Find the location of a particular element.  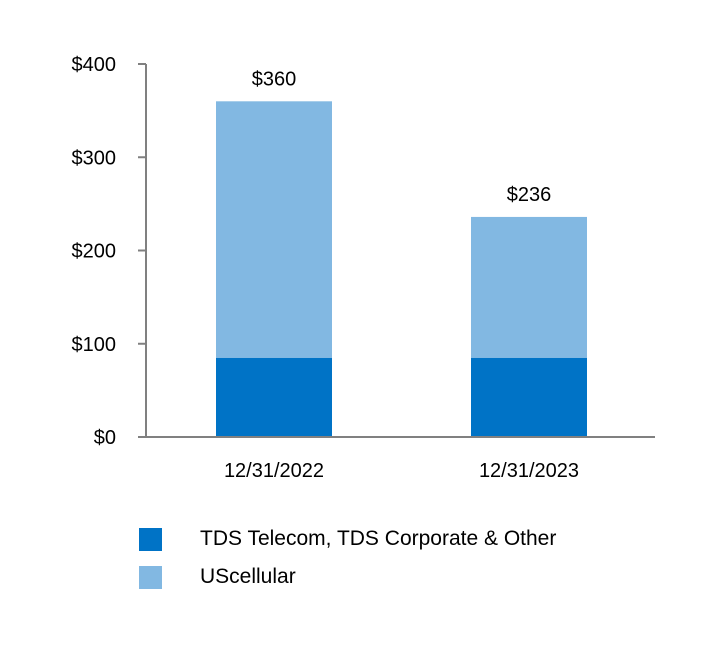

y-tick-label: $400 is located at coordinates (94, 65).